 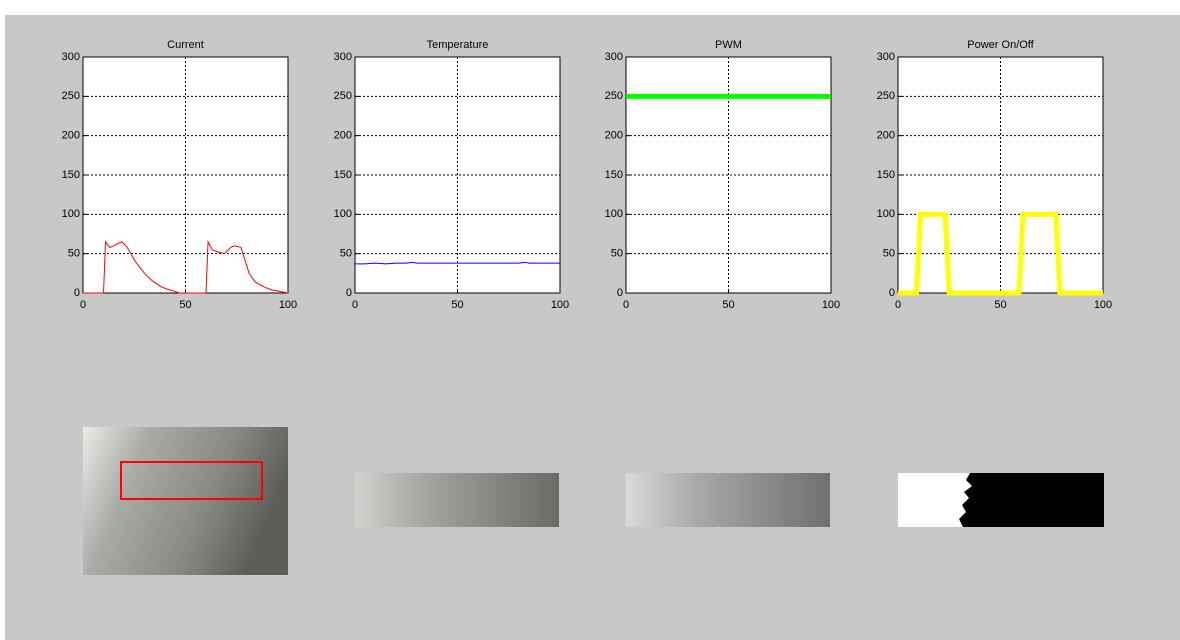 I want to click on gray-image, so click(x=728, y=500).